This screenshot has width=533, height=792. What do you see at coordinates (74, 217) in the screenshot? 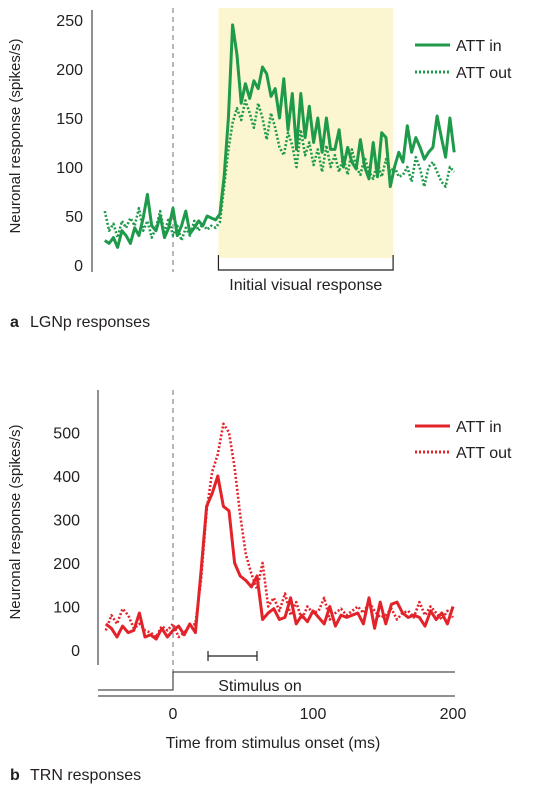
I see `y-tick-label: 50` at bounding box center [74, 217].